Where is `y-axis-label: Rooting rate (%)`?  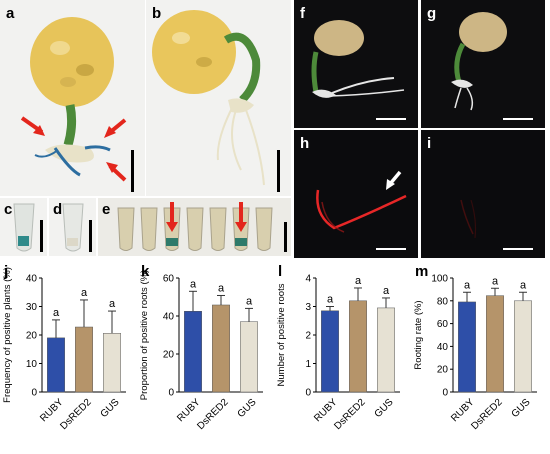
y-axis-label: Rooting rate (%) is located at coordinates (418, 334).